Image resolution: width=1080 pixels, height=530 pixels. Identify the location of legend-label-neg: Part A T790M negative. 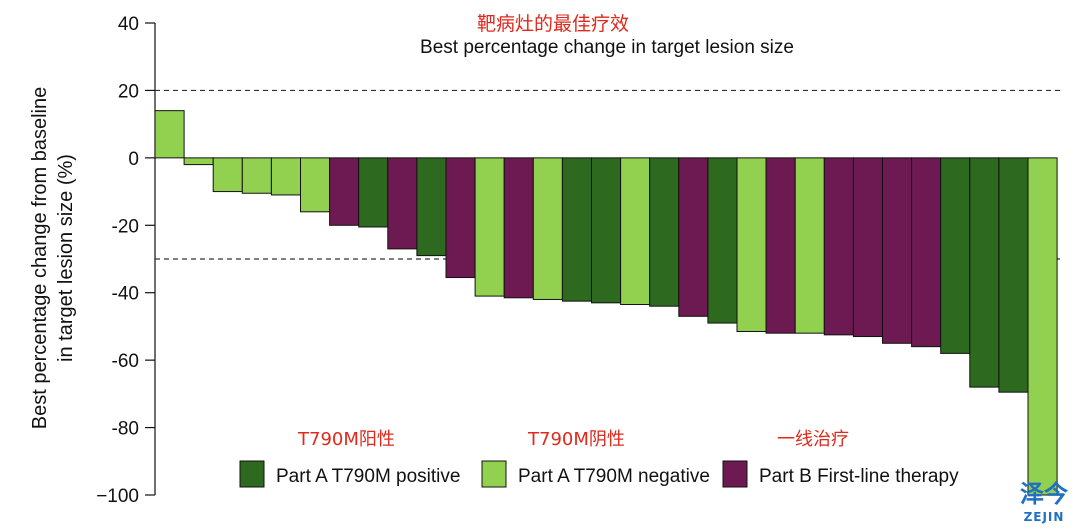
(614, 476).